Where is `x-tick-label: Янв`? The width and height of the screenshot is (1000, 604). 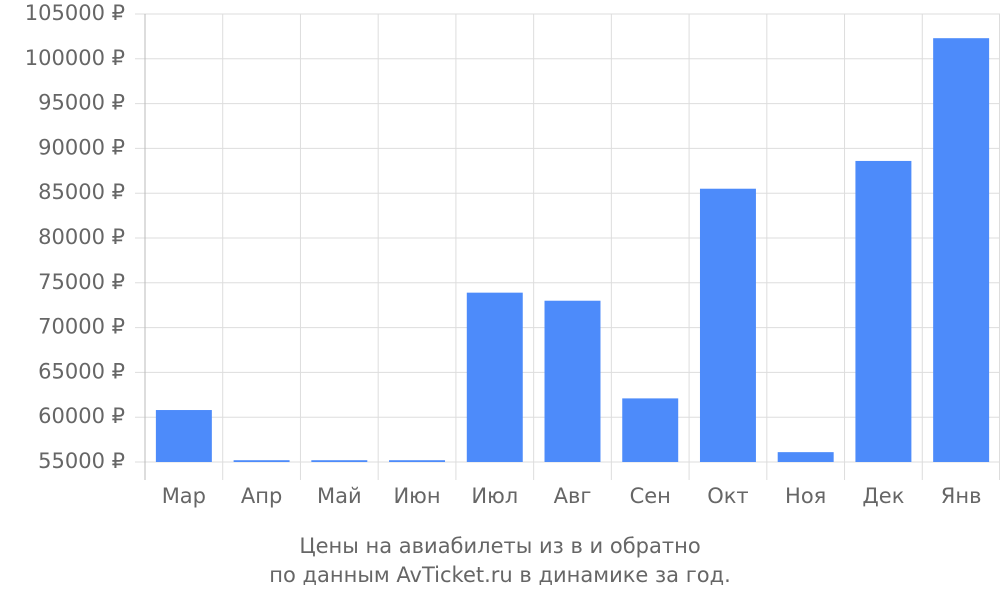
x-tick-label: Янв is located at coordinates (961, 496).